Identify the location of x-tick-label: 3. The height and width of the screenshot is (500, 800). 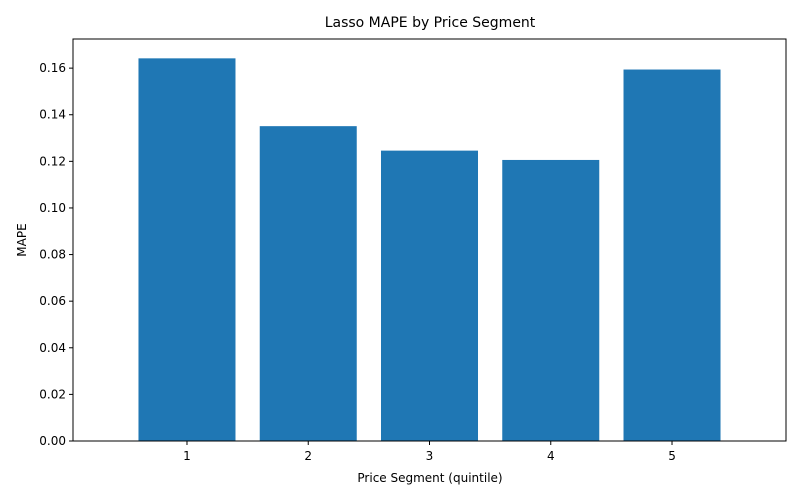
(430, 456).